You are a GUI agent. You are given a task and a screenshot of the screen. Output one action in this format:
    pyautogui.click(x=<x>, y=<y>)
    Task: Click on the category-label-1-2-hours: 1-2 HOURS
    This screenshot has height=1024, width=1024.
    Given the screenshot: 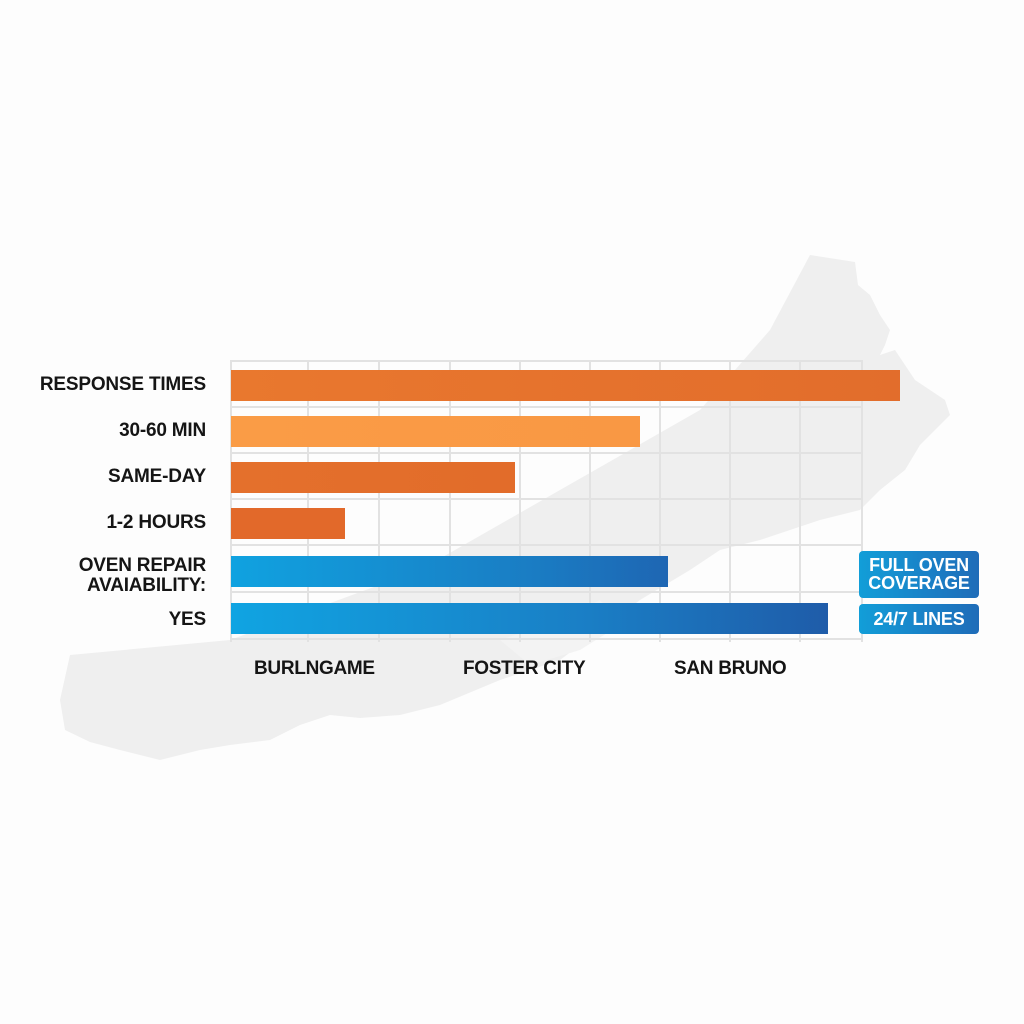 What is the action you would take?
    pyautogui.click(x=156, y=522)
    